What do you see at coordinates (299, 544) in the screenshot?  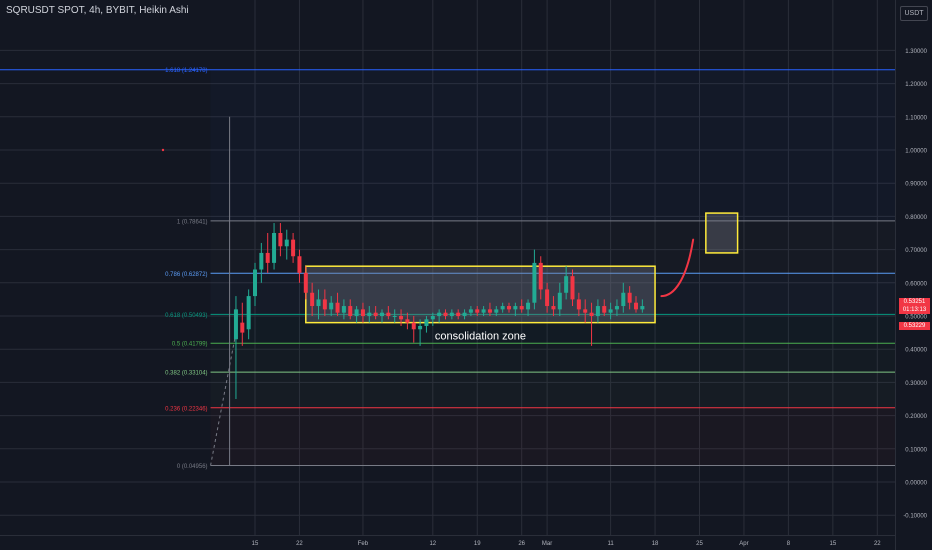 I see `x-tick-label: 22` at bounding box center [299, 544].